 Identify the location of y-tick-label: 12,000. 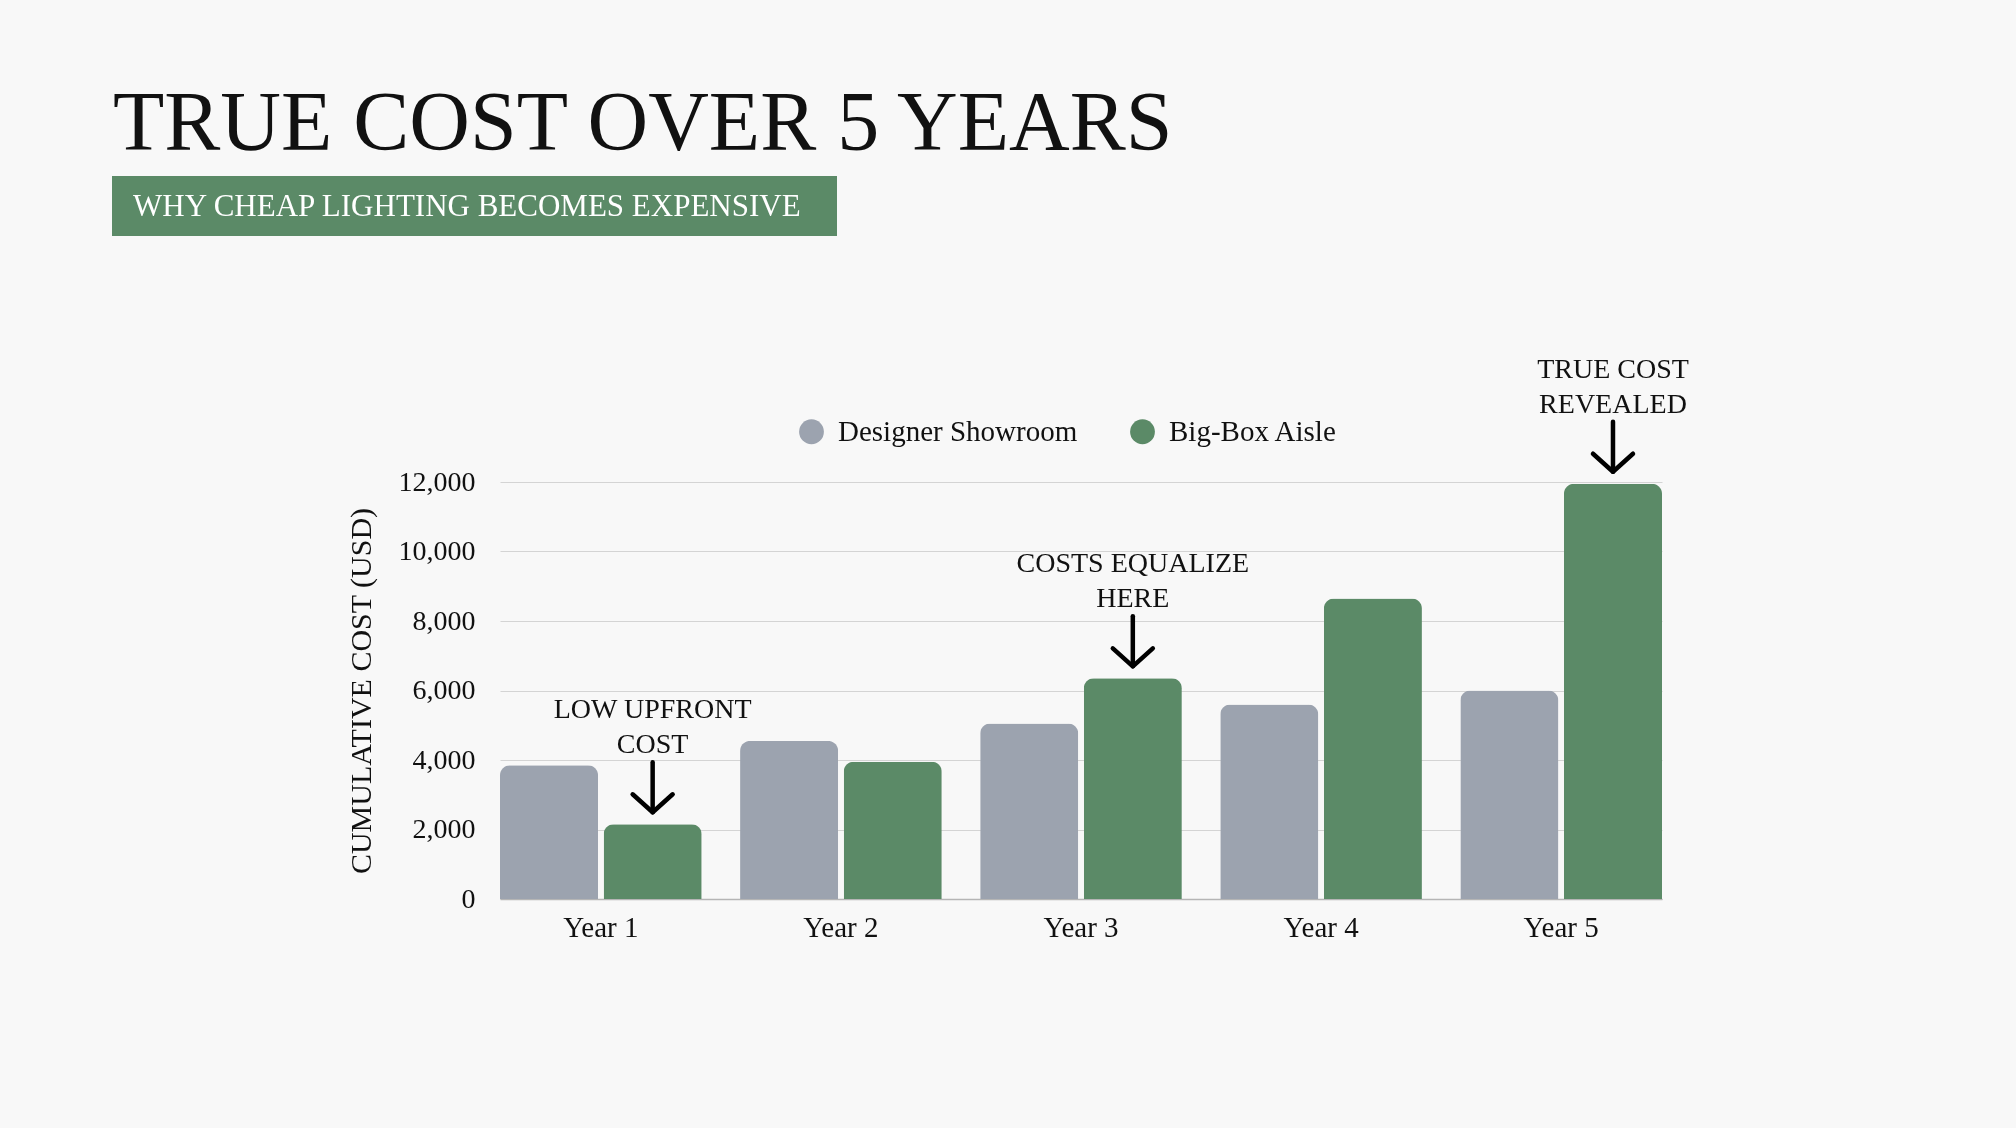
(437, 481).